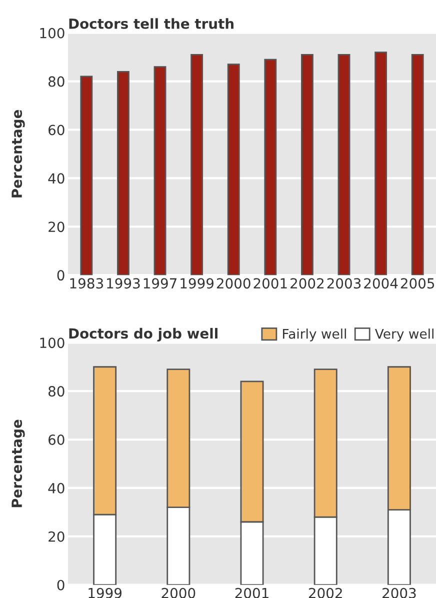 The height and width of the screenshot is (598, 436). What do you see at coordinates (143, 335) in the screenshot?
I see `chart-title: Doctors do job well` at bounding box center [143, 335].